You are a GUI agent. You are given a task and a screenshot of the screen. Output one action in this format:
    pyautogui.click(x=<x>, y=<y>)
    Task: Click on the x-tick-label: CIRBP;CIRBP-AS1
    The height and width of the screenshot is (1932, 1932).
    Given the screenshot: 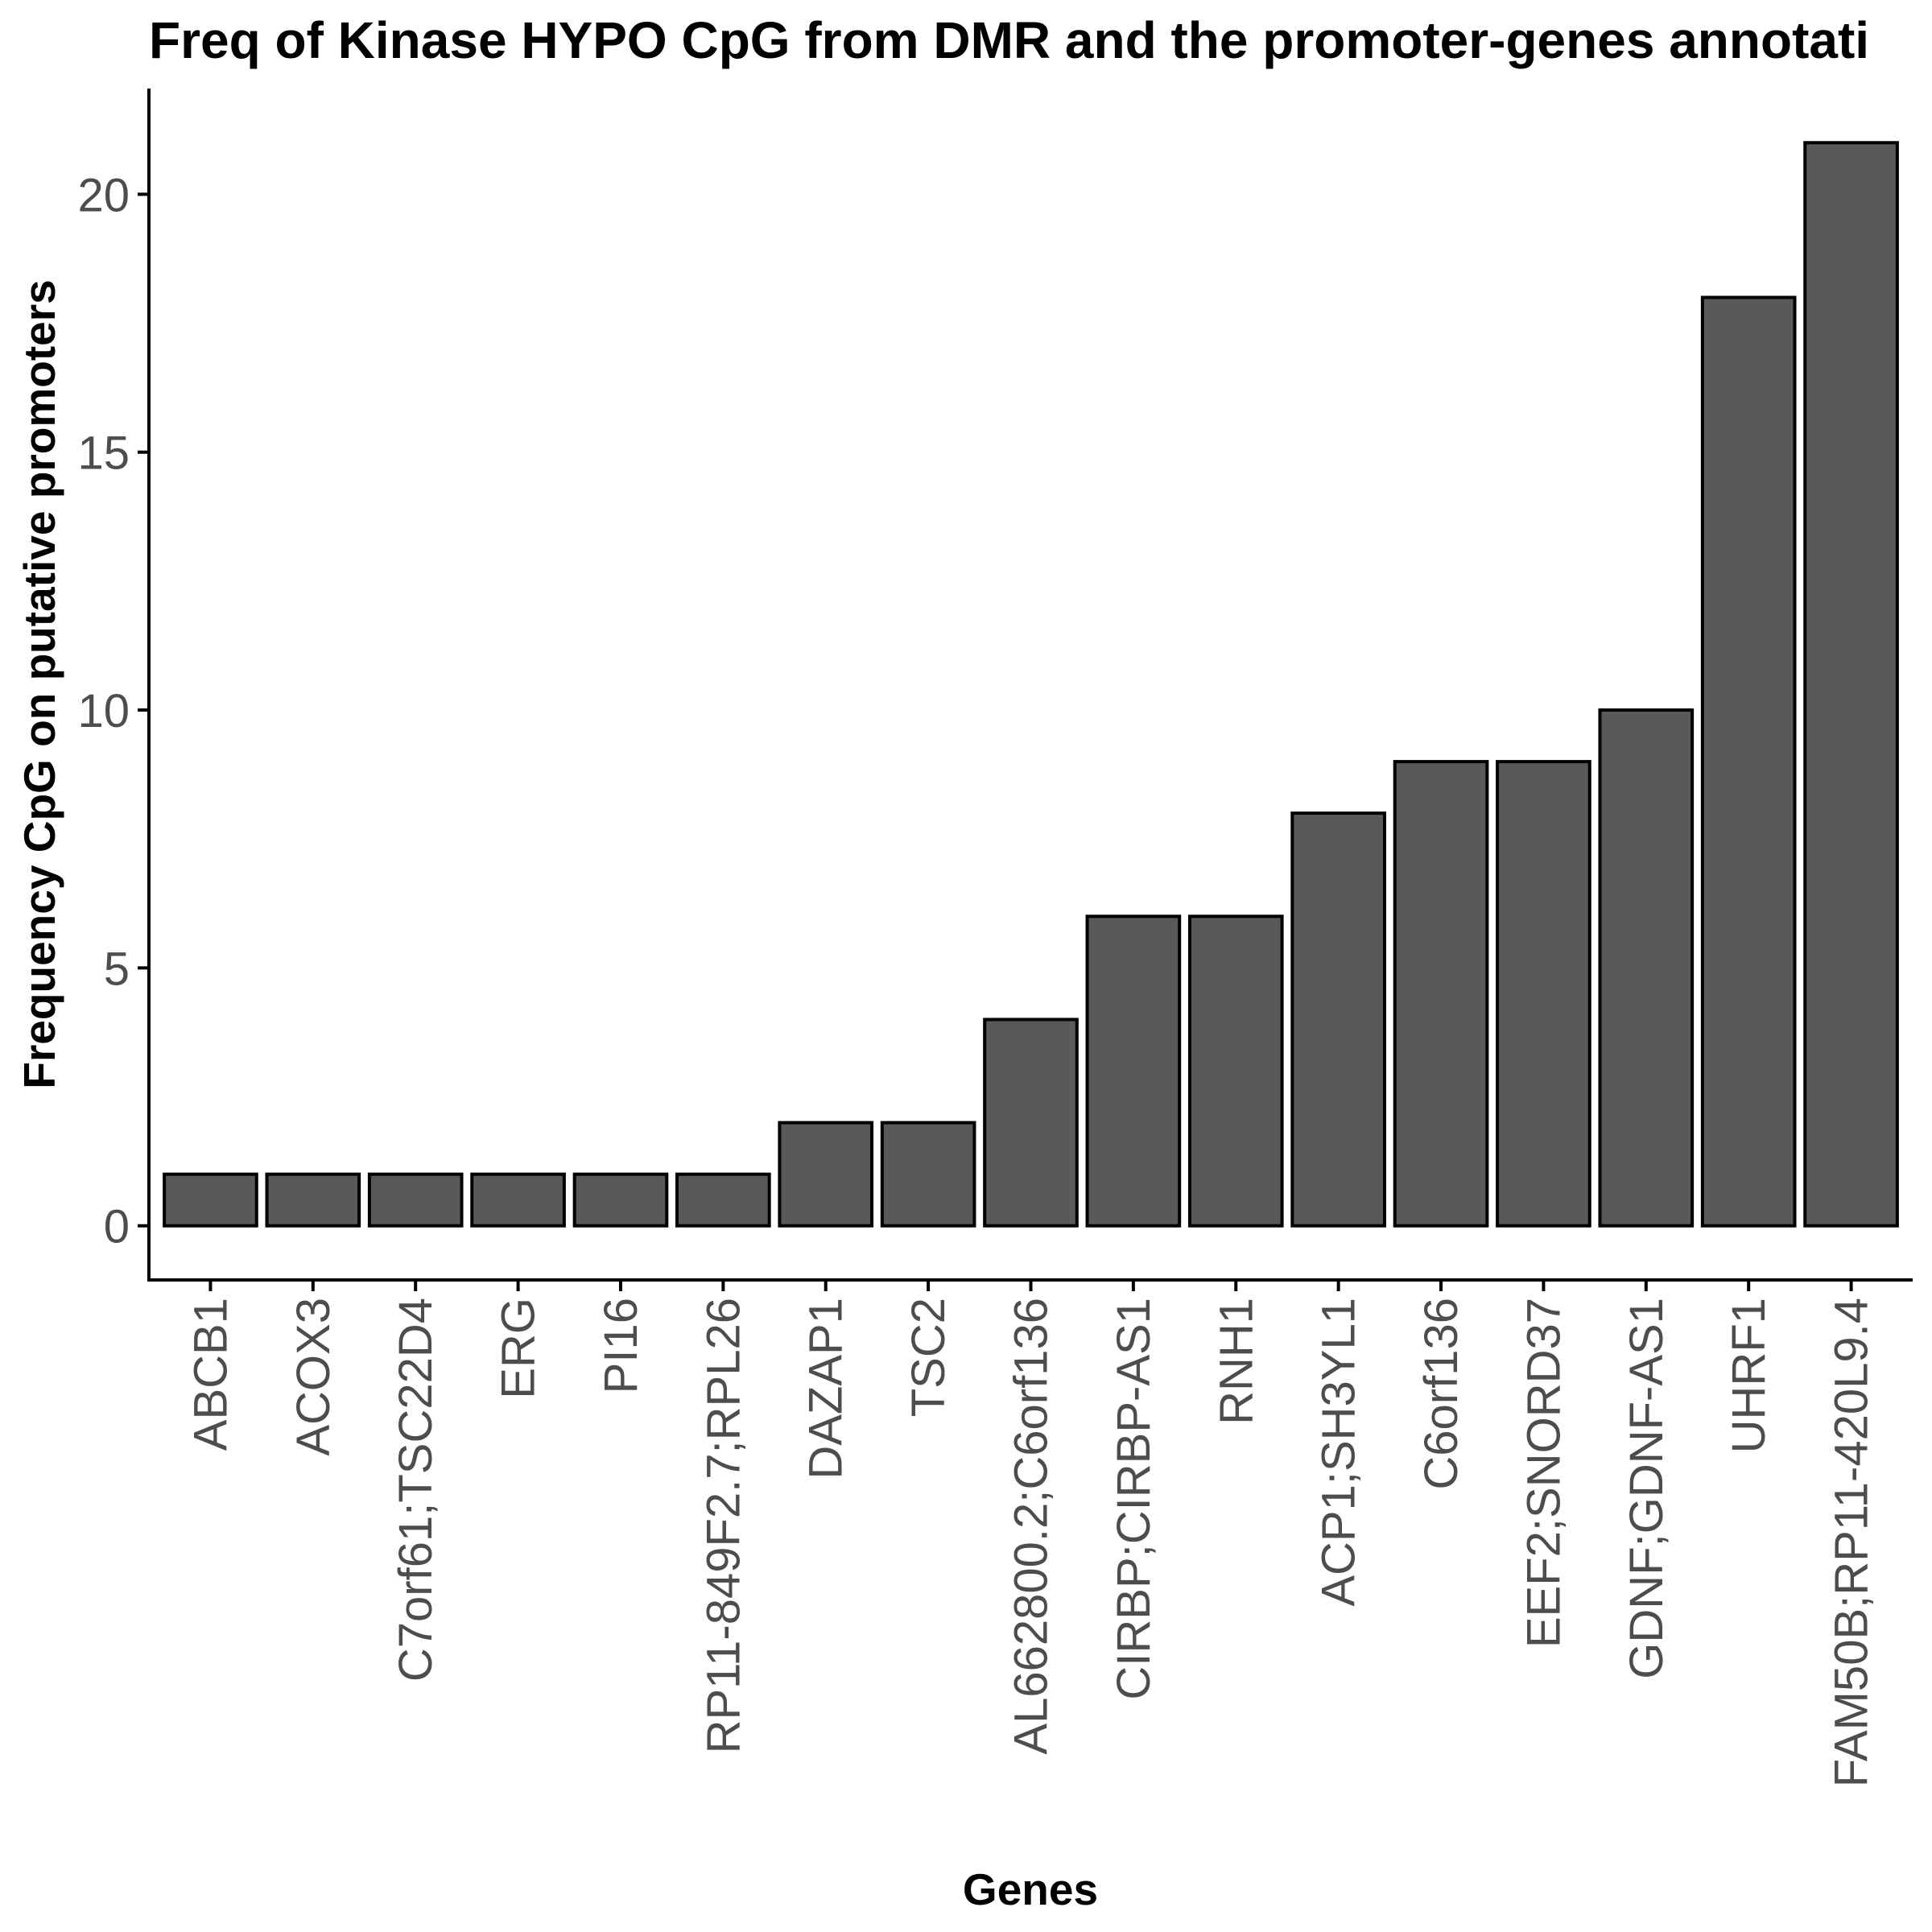 What is the action you would take?
    pyautogui.click(x=1134, y=1499)
    